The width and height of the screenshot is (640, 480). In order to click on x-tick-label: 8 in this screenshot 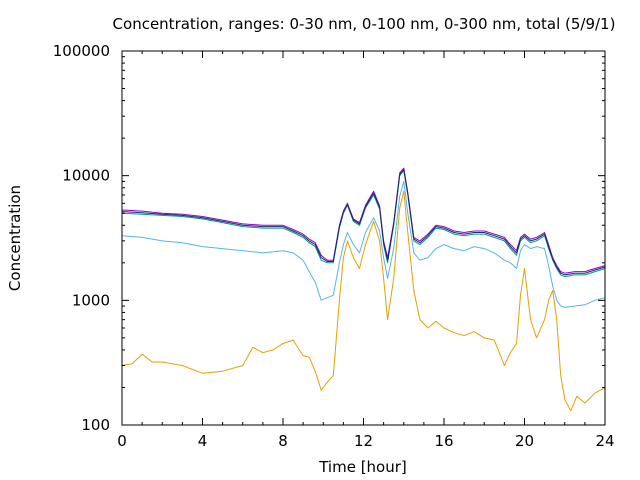, I will do `click(283, 441)`.